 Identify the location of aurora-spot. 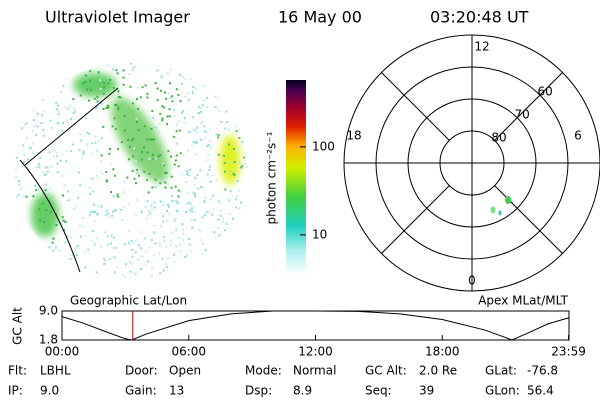
(493, 210).